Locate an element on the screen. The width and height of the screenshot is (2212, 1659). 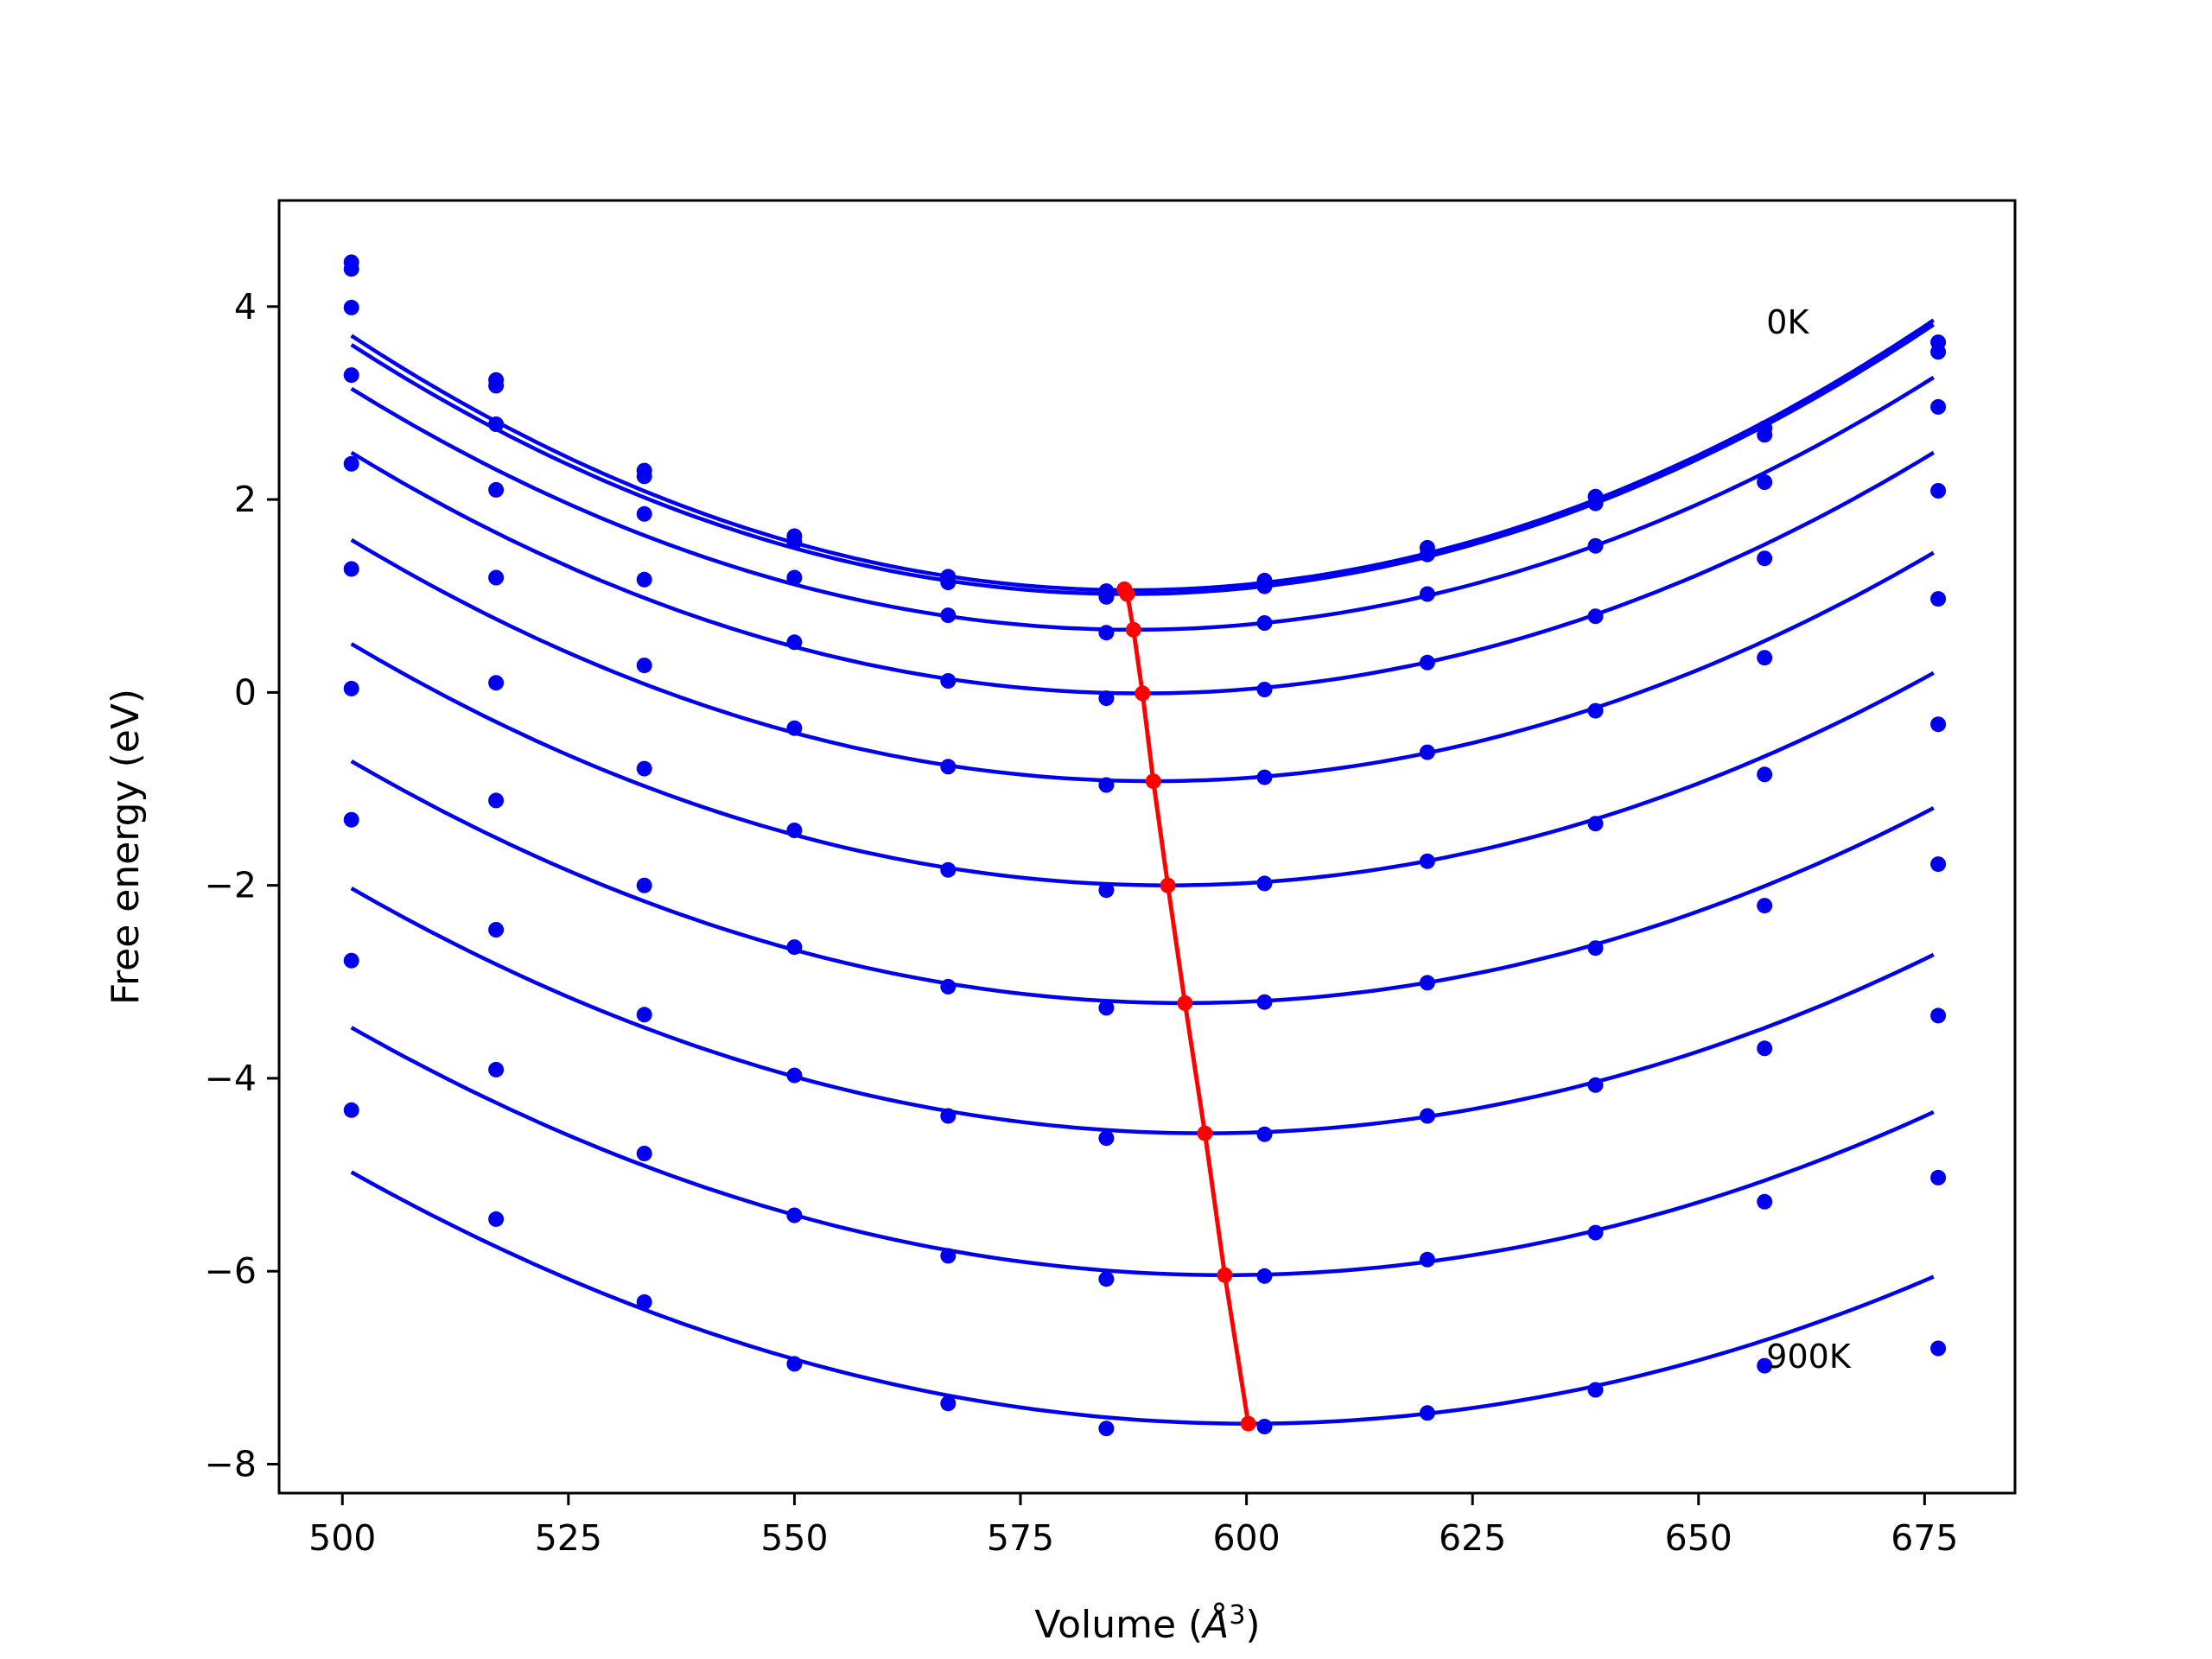
y-tick-label: 0 is located at coordinates (245, 692).